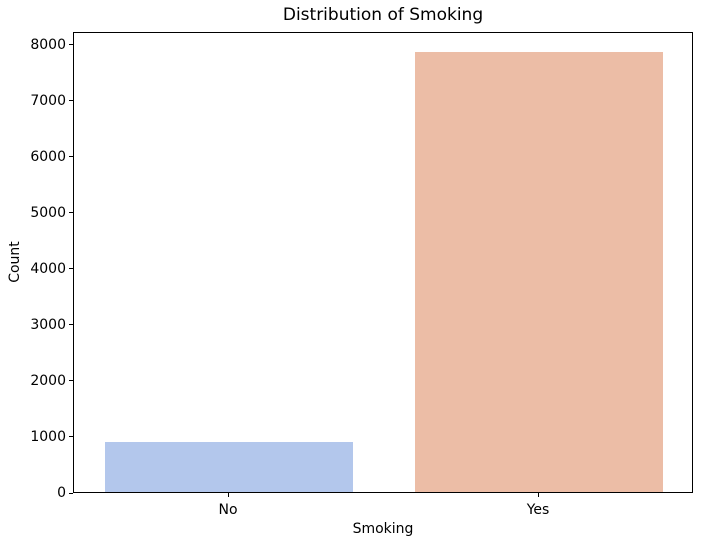 This screenshot has width=704, height=547. Describe the element at coordinates (48, 268) in the screenshot. I see `y-tick-label: 4000` at that location.